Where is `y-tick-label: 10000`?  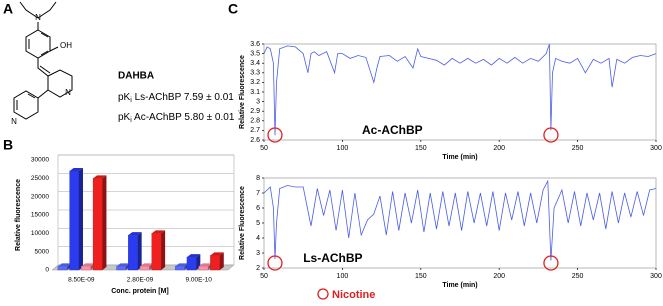 y-tick-label: 10000 is located at coordinates (40, 233).